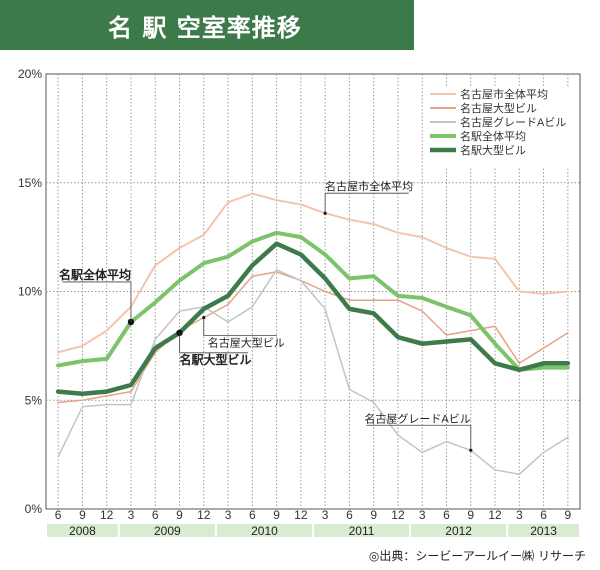  I want to click on y-tick-label: 15%, so click(30, 183).